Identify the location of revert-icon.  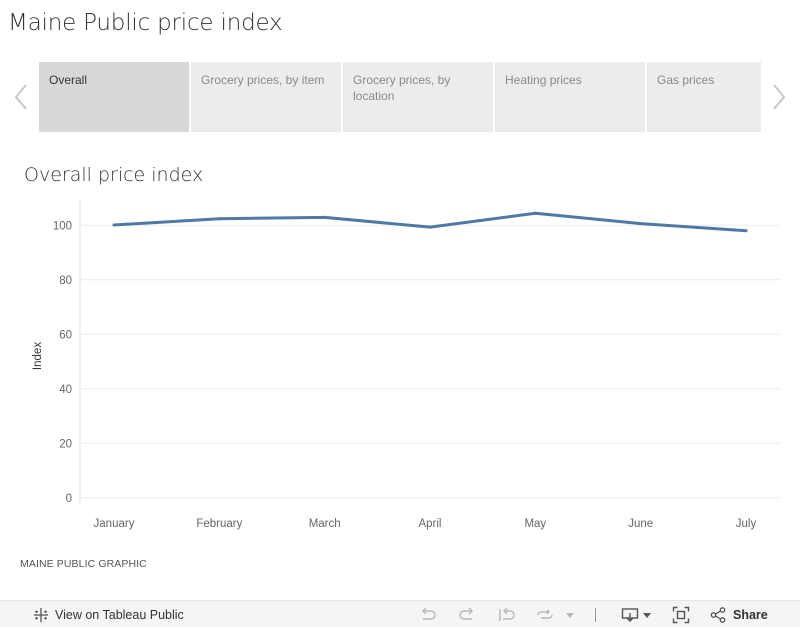
(507, 614).